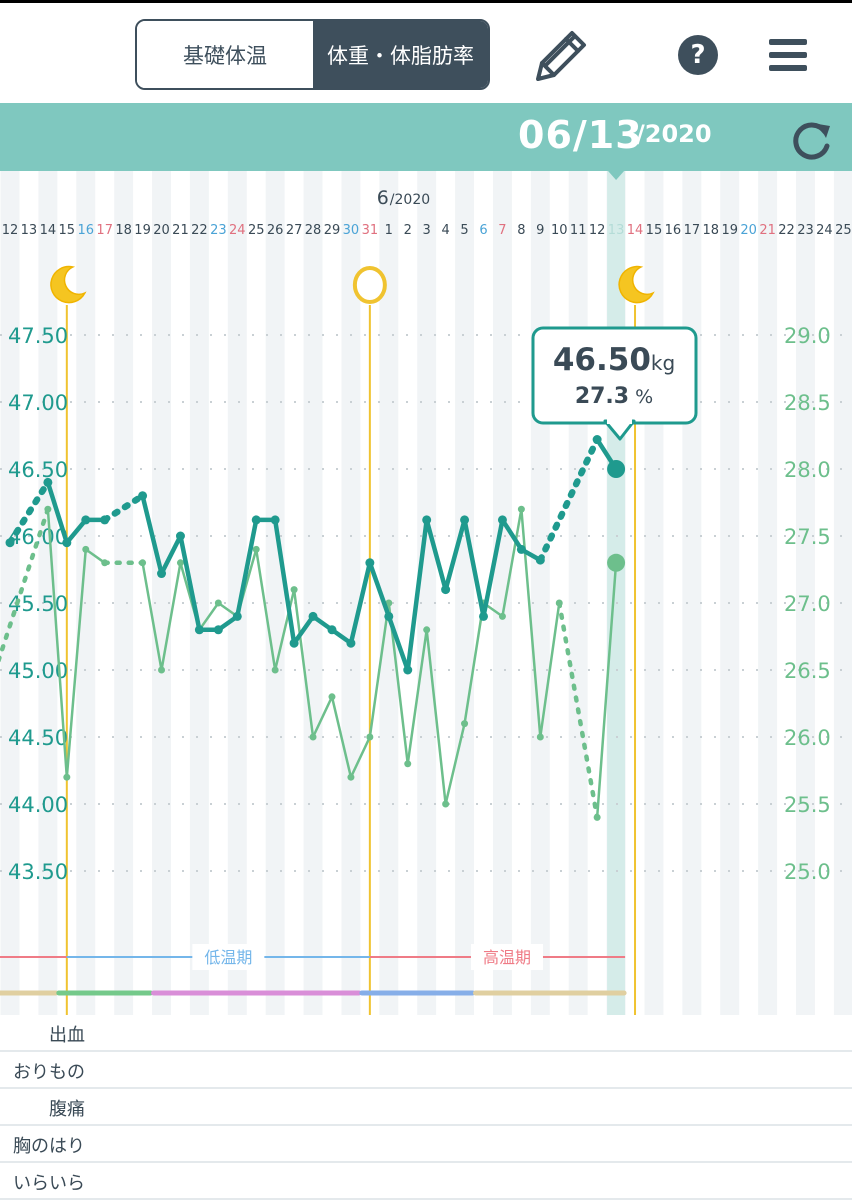 The width and height of the screenshot is (852, 1200). I want to click on help-icon: ?, so click(698, 55).